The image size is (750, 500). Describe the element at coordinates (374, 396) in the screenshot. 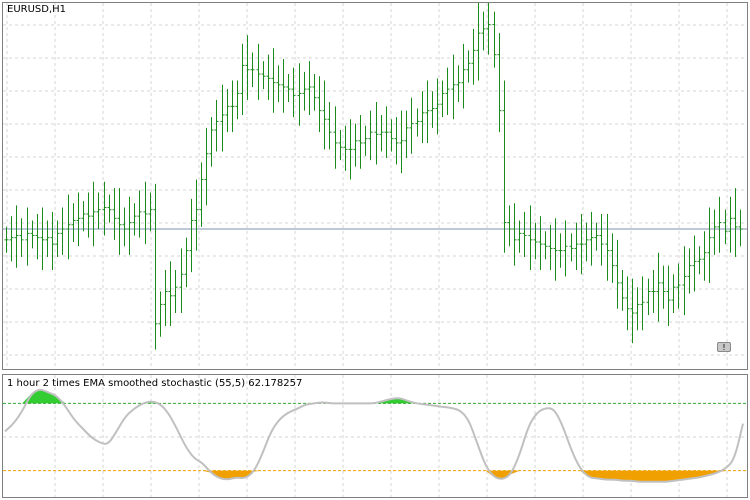

I see `overbought-fill` at that location.